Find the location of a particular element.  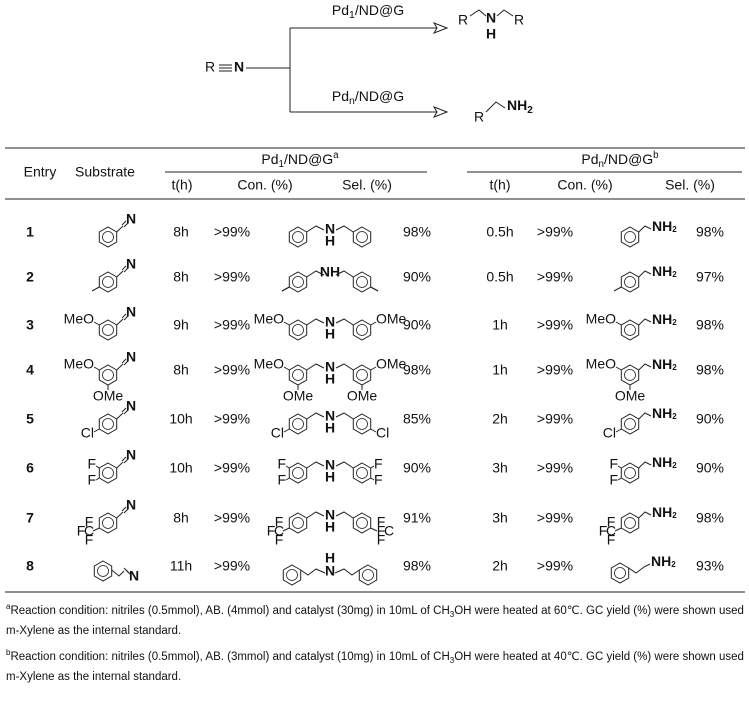

selectivity: 90% is located at coordinates (417, 277).